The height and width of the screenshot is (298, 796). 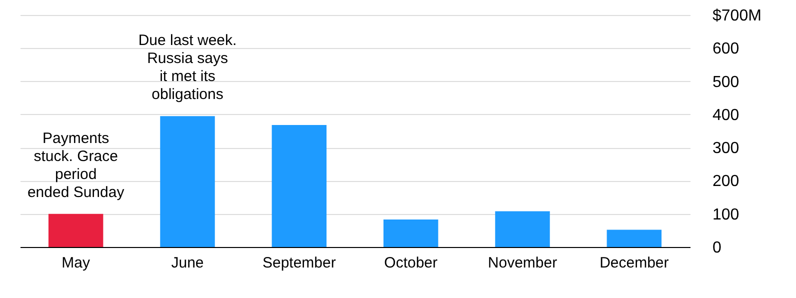 I want to click on annotation: Payments stuck. Grace period ended Sunday, so click(x=76, y=165).